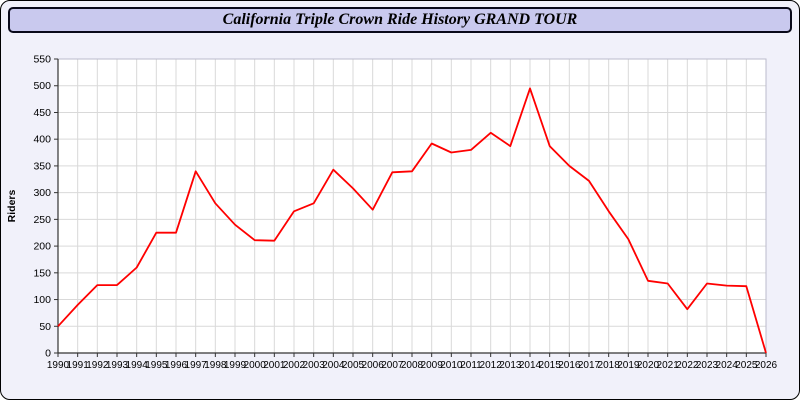 The image size is (800, 400). Describe the element at coordinates (668, 365) in the screenshot. I see `x-tick-label: 2021` at that location.